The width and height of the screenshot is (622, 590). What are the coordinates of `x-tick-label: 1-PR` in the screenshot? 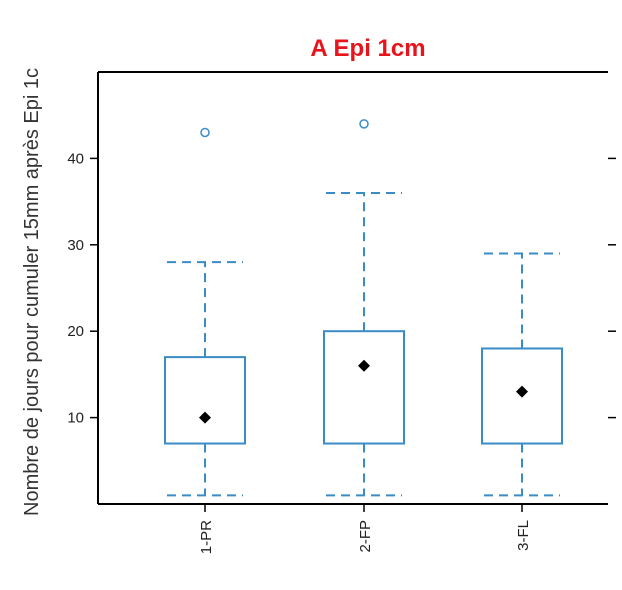 It's located at (206, 537).